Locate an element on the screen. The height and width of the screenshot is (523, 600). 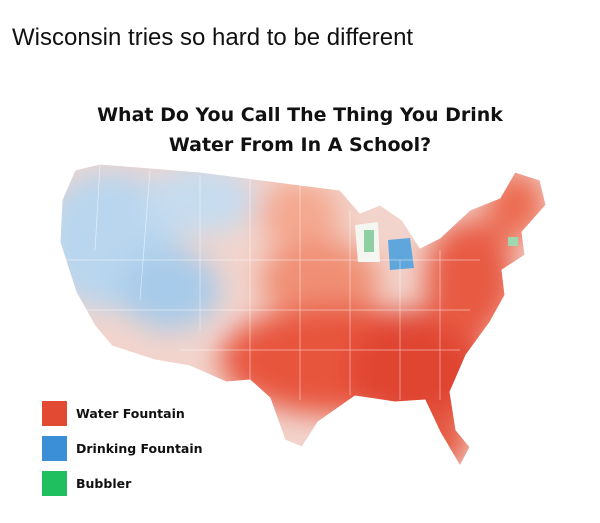
legend-item-drinking-fountain: Drinking Fountain is located at coordinates (122, 448).